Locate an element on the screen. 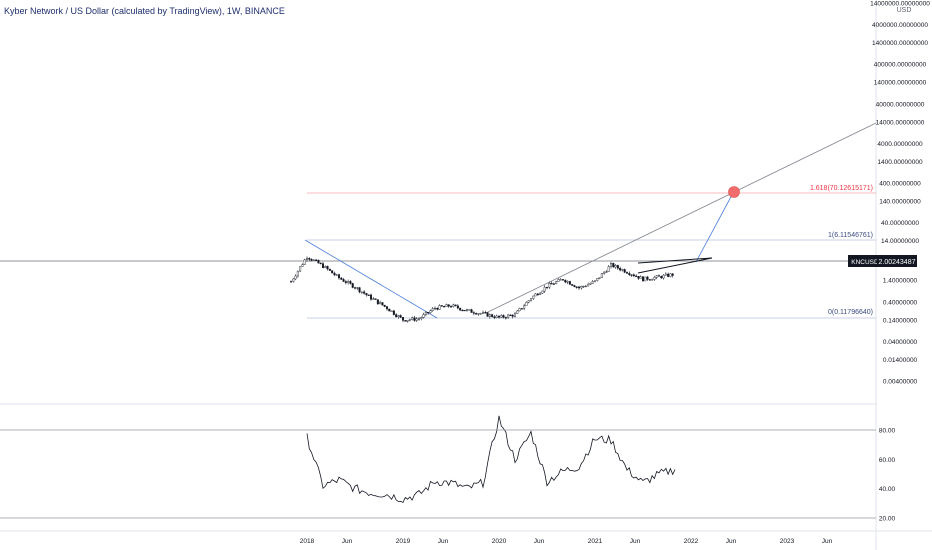  candles-series is located at coordinates (482, 289).